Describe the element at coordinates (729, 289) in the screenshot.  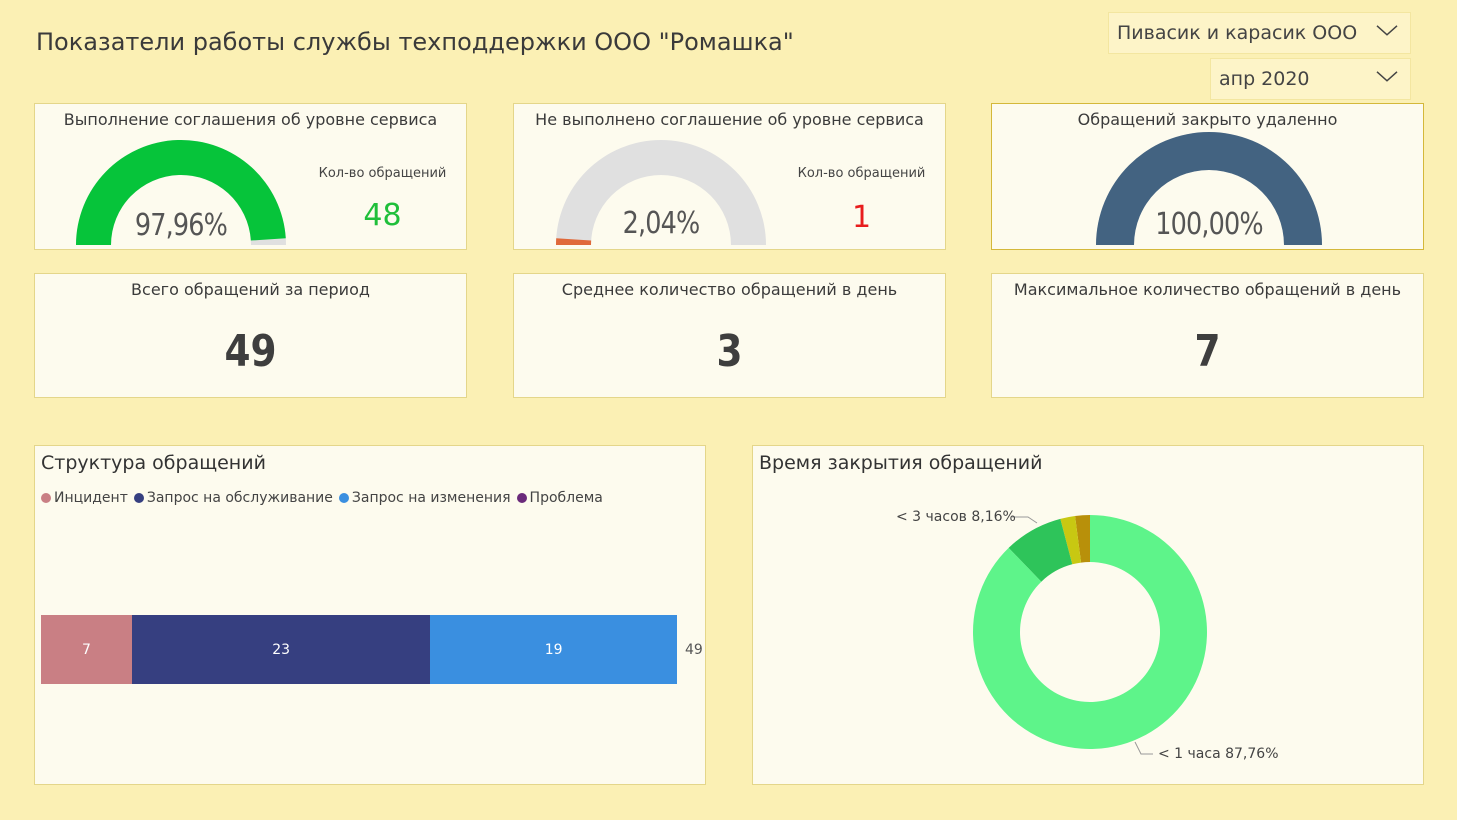
I see `card-title: Среднее количество обращений в день` at that location.